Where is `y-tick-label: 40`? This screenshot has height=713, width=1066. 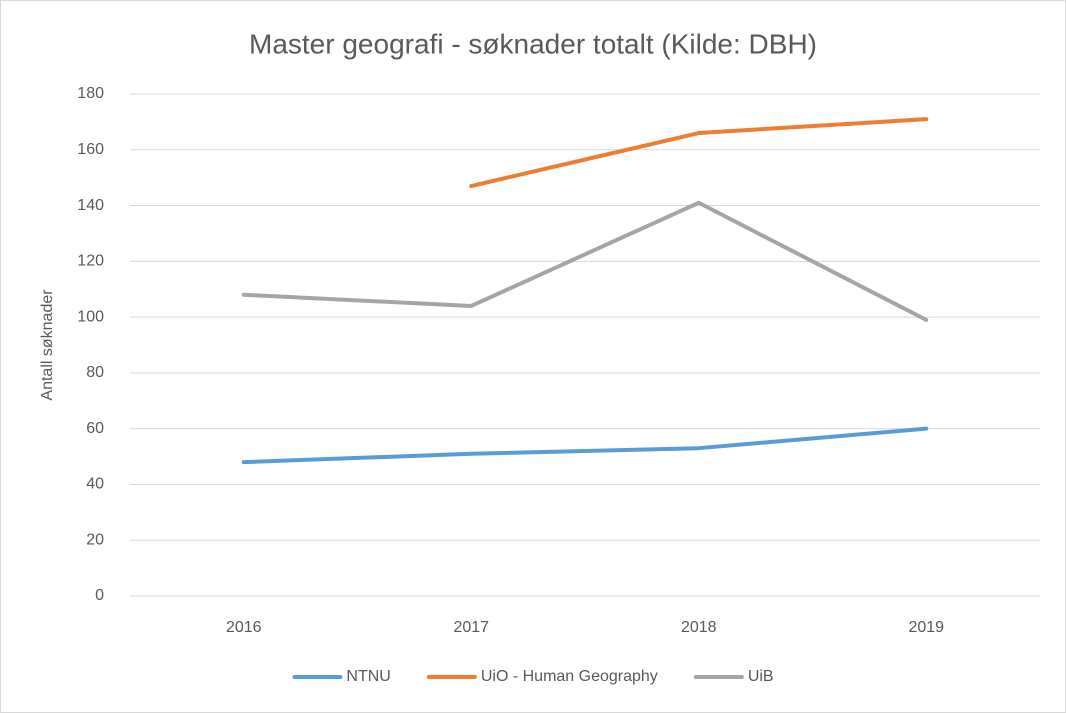
y-tick-label: 40 is located at coordinates (95, 484).